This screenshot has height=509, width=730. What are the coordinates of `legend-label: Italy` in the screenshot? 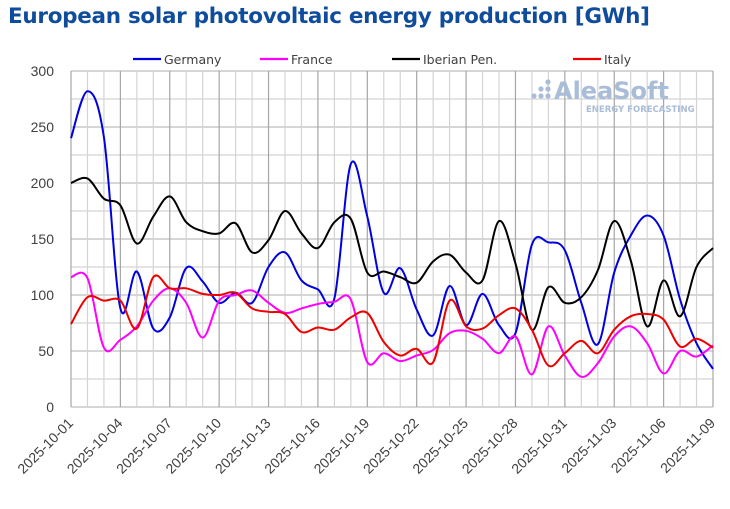 It's located at (618, 59).